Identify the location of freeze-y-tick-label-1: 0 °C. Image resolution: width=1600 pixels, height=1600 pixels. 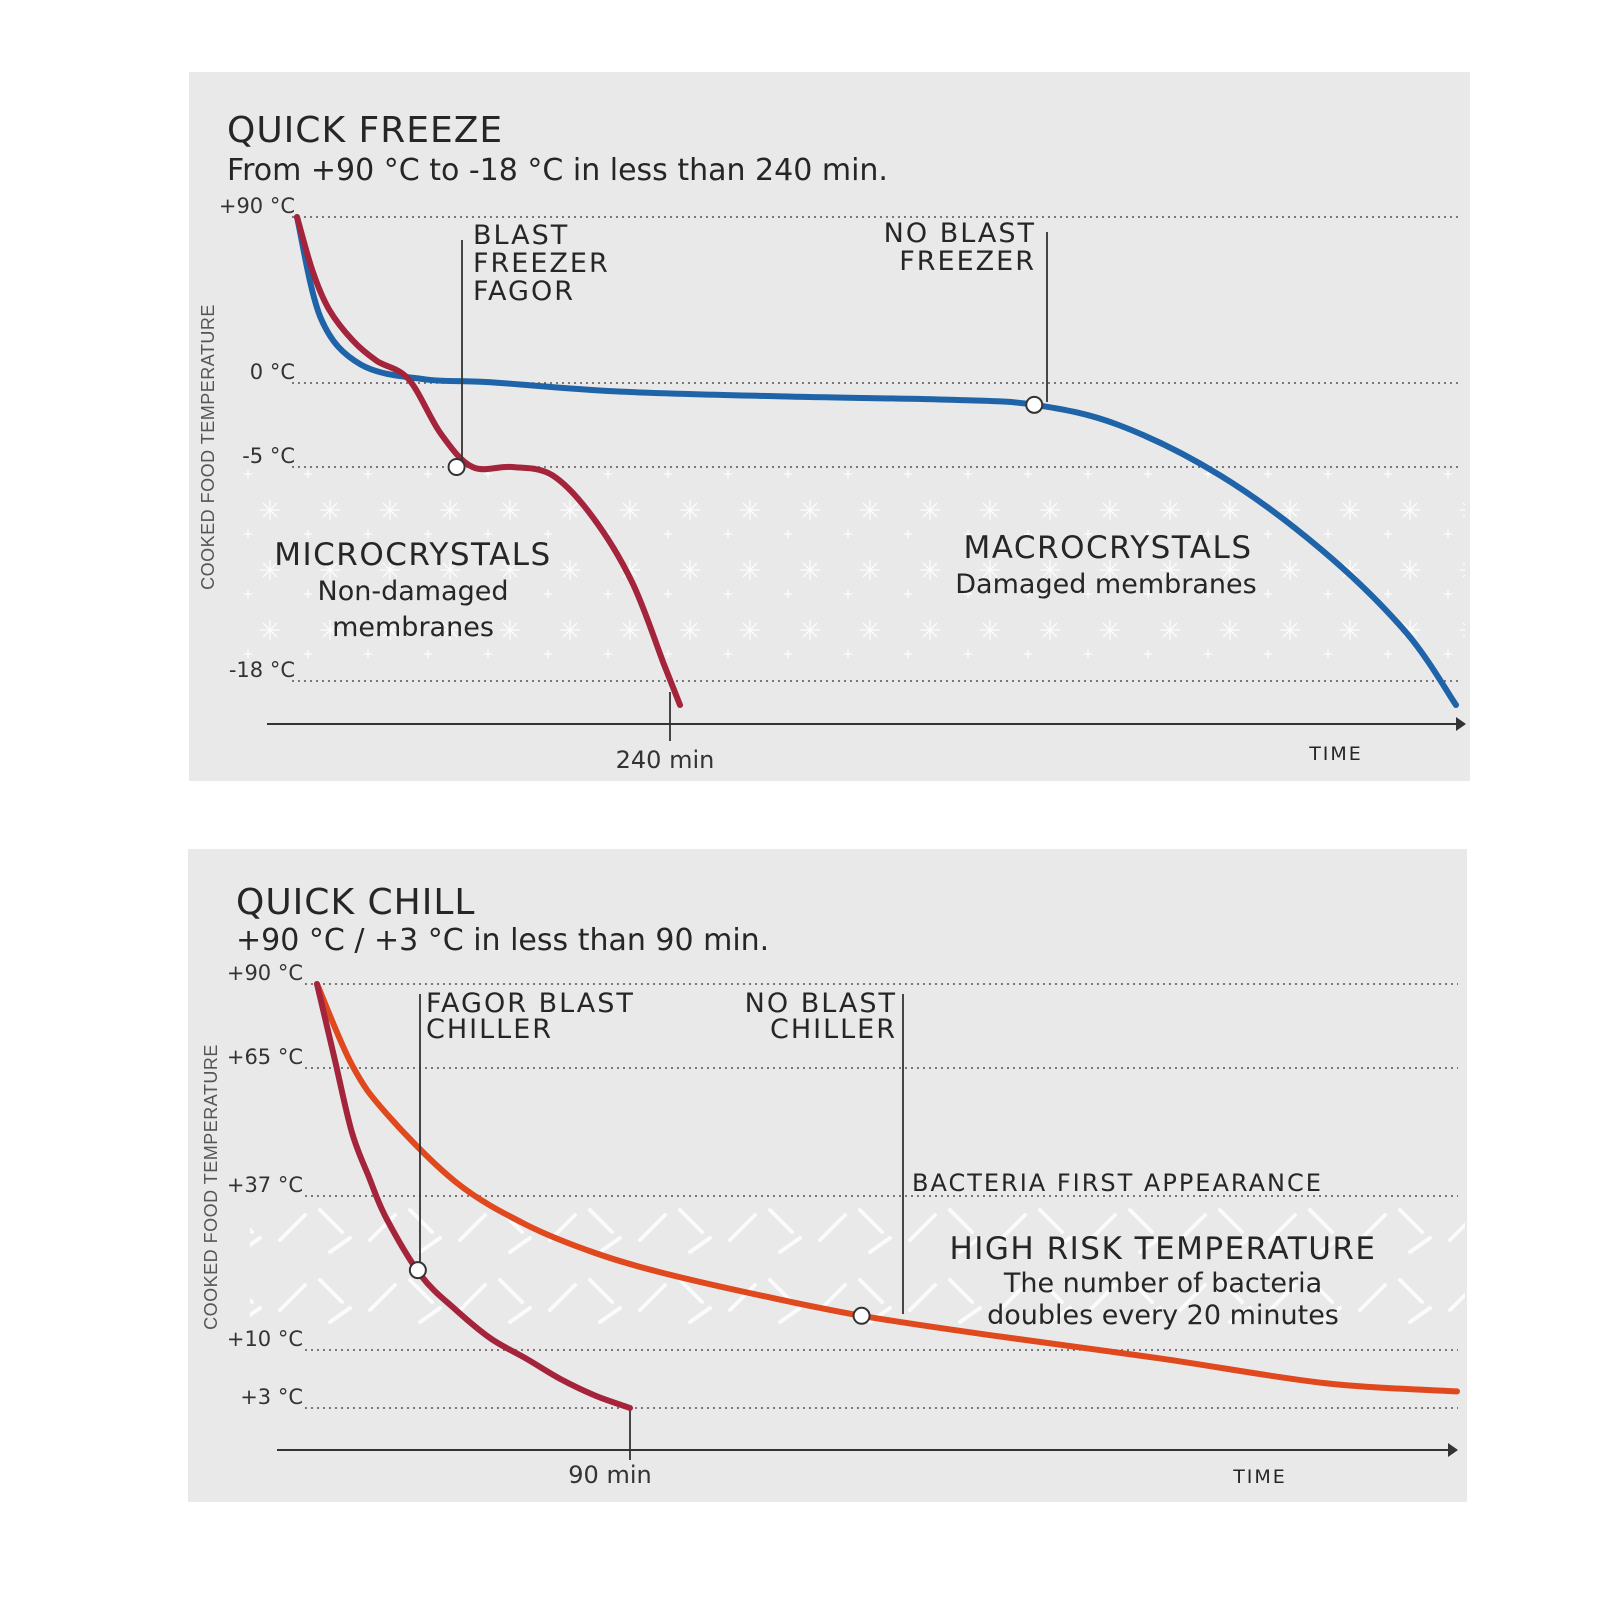
(272, 372).